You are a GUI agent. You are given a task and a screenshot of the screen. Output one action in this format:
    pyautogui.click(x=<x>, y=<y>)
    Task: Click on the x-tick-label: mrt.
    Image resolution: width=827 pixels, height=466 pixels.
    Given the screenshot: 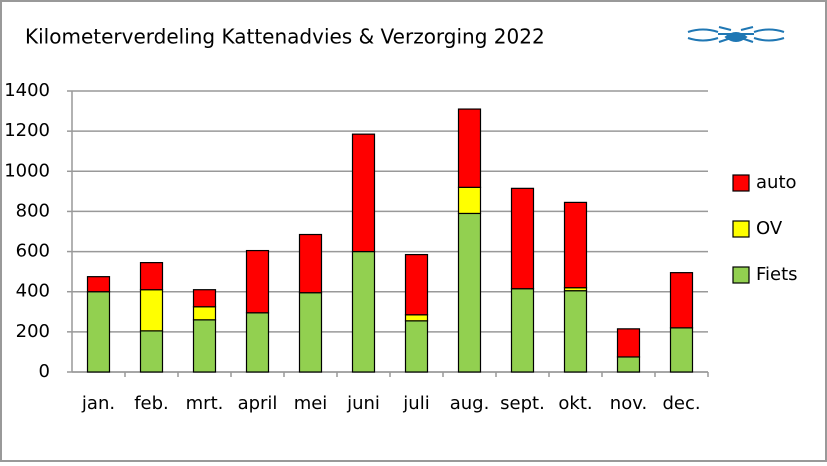 What is the action you would take?
    pyautogui.click(x=205, y=403)
    